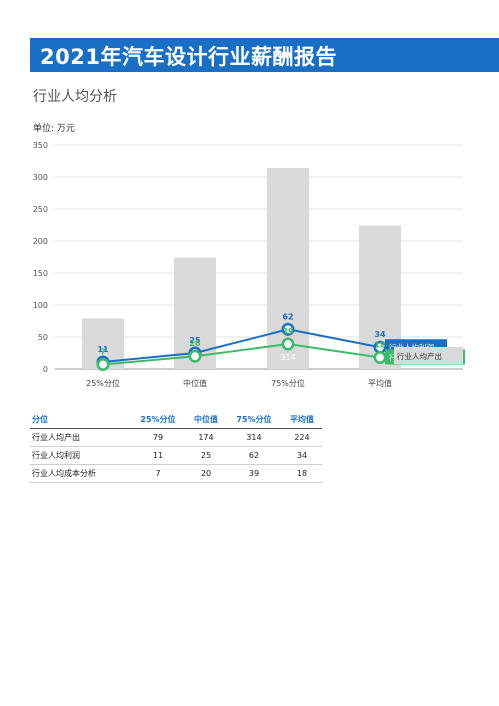  Describe the element at coordinates (40, 177) in the screenshot. I see `y-tick-label: 300` at that location.